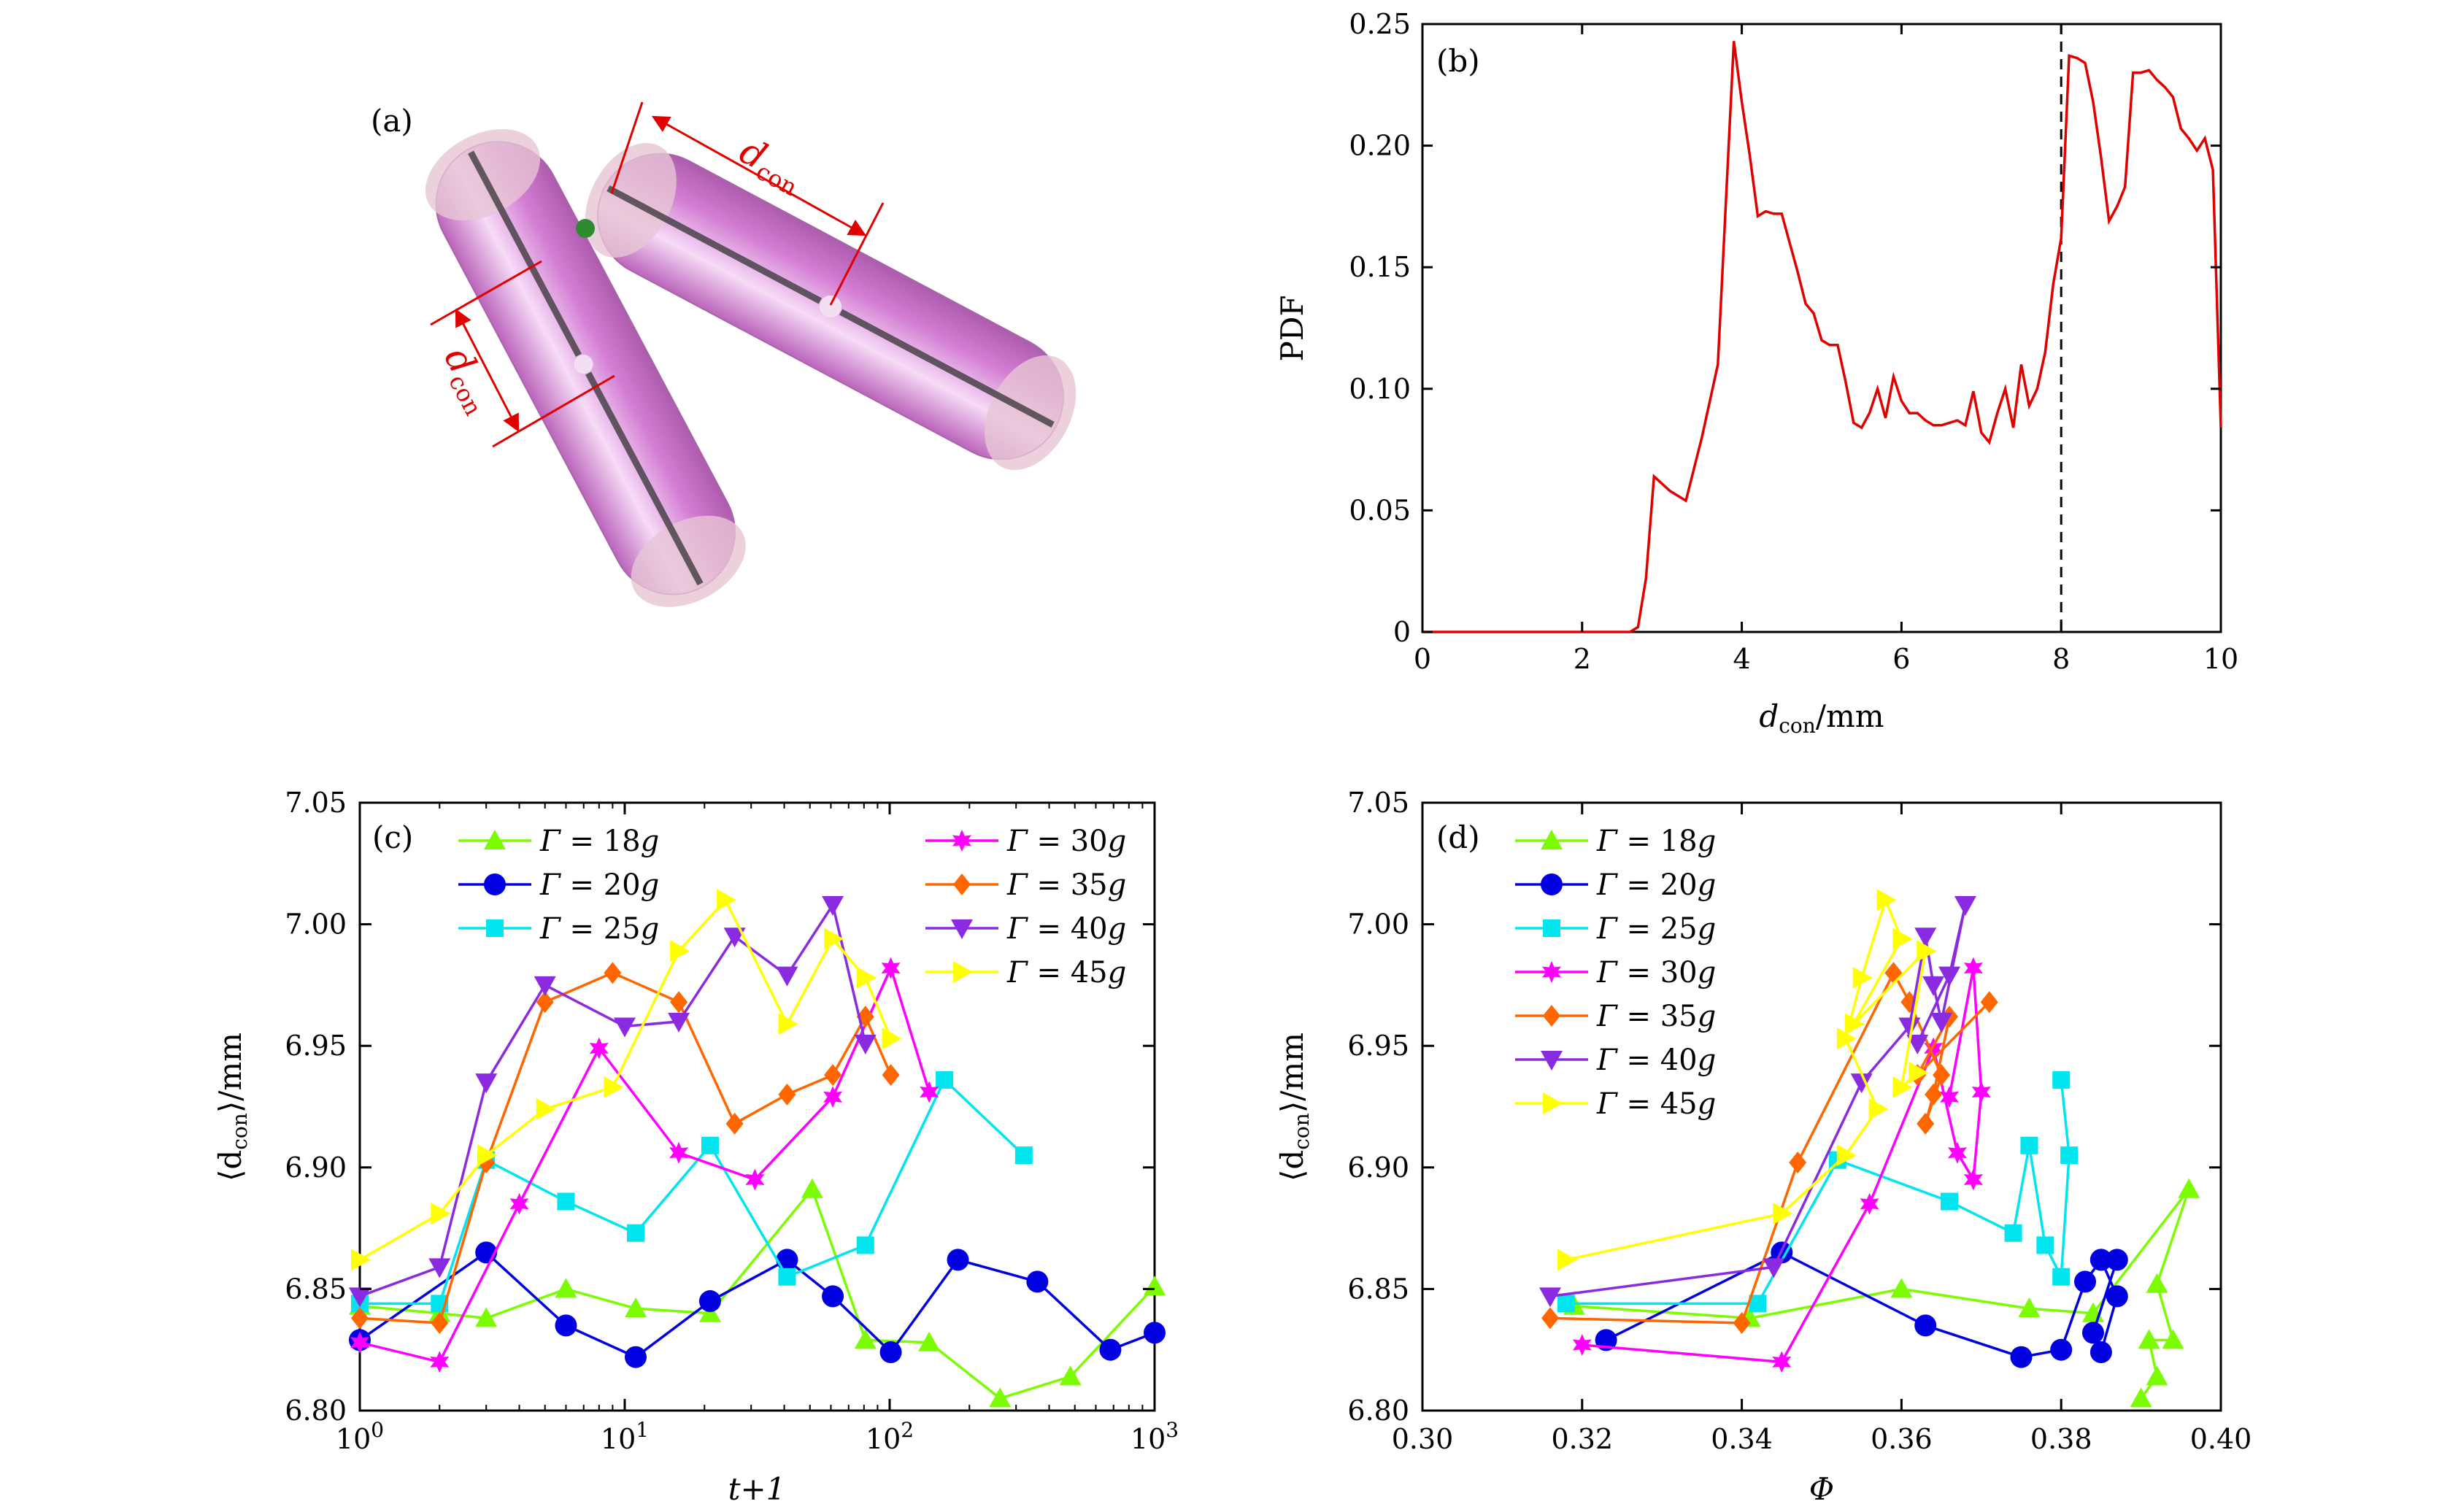 The image size is (2442, 1512). What do you see at coordinates (585, 229) in the screenshot?
I see `contact-point` at bounding box center [585, 229].